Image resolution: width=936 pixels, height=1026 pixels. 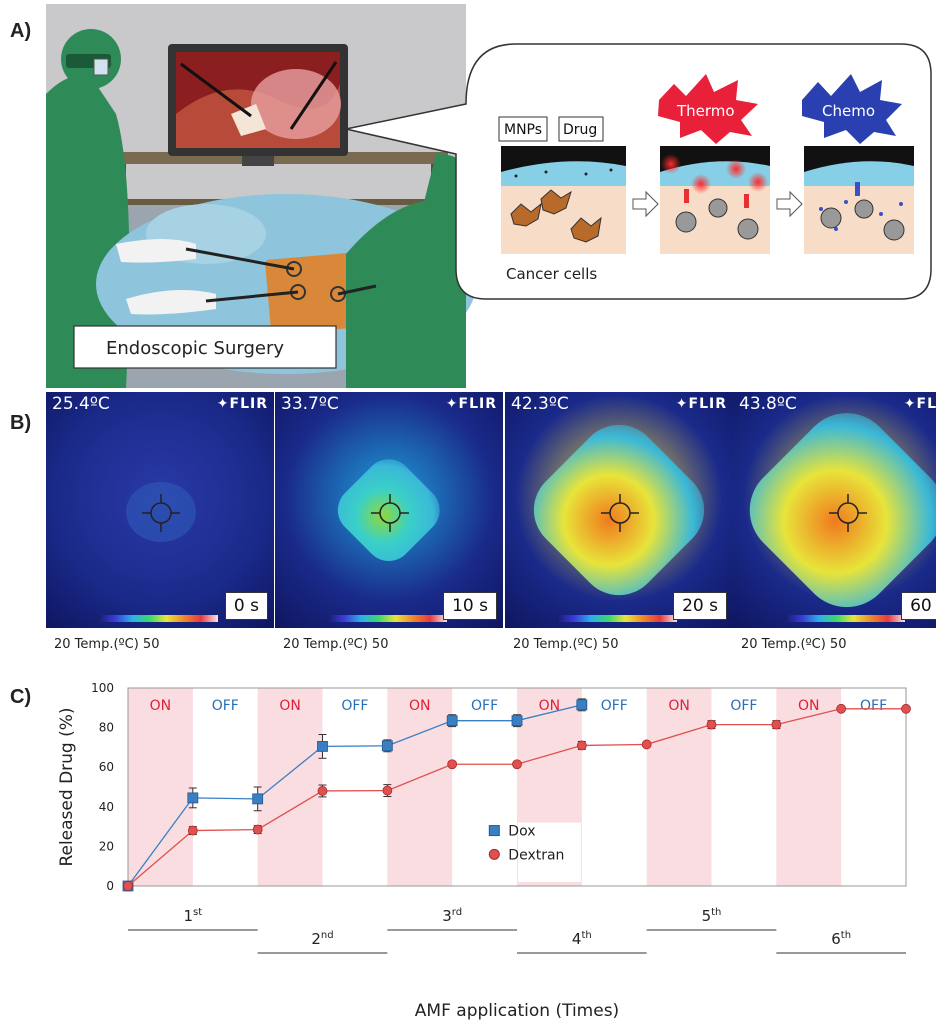 I want to click on time-label: 10 s, so click(x=470, y=606).